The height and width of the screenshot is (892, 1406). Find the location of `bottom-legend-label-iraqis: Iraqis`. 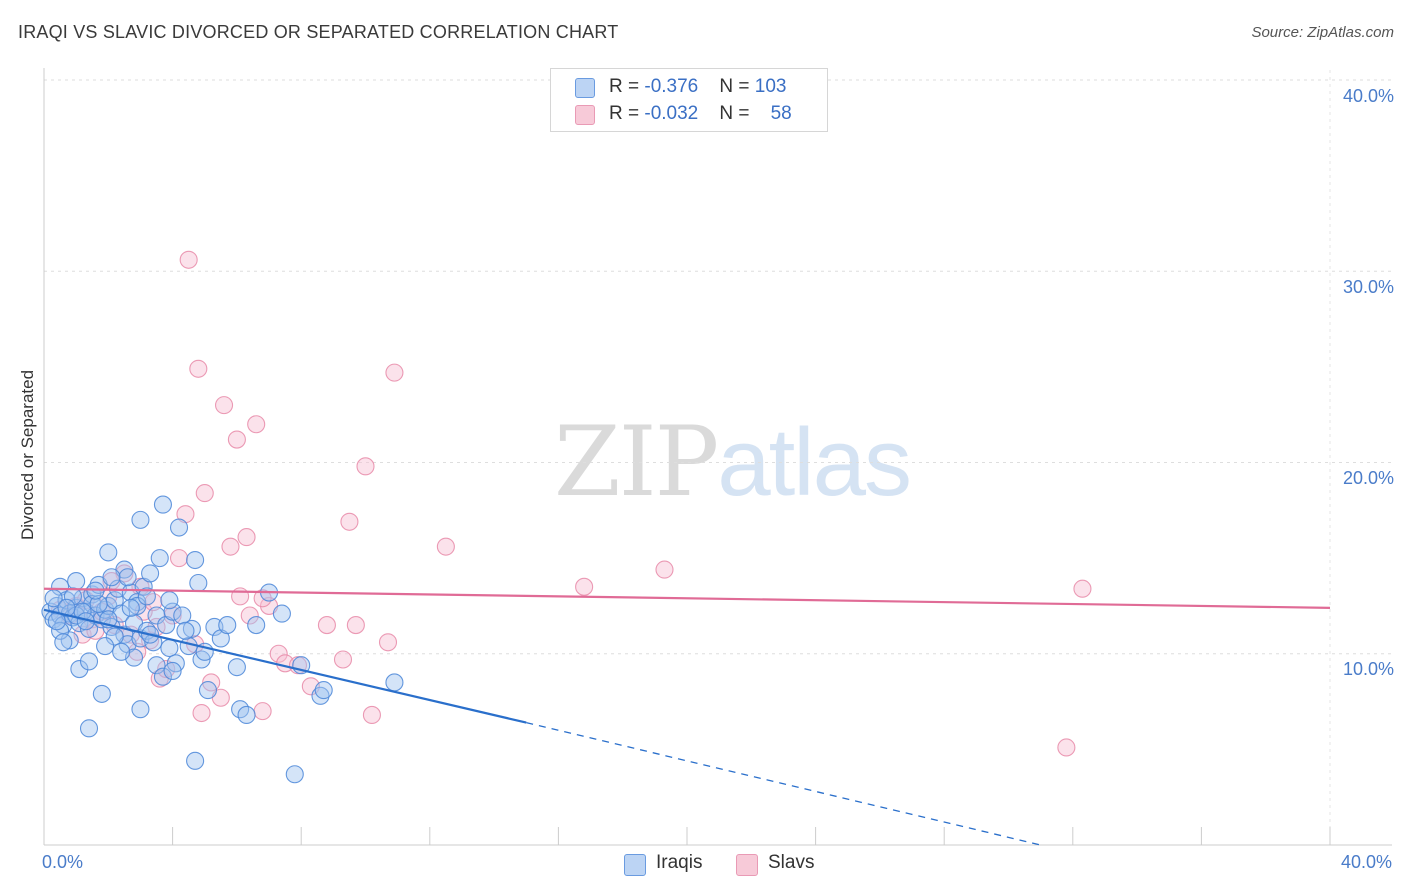

bottom-legend-label-iraqis: Iraqis is located at coordinates (679, 862).